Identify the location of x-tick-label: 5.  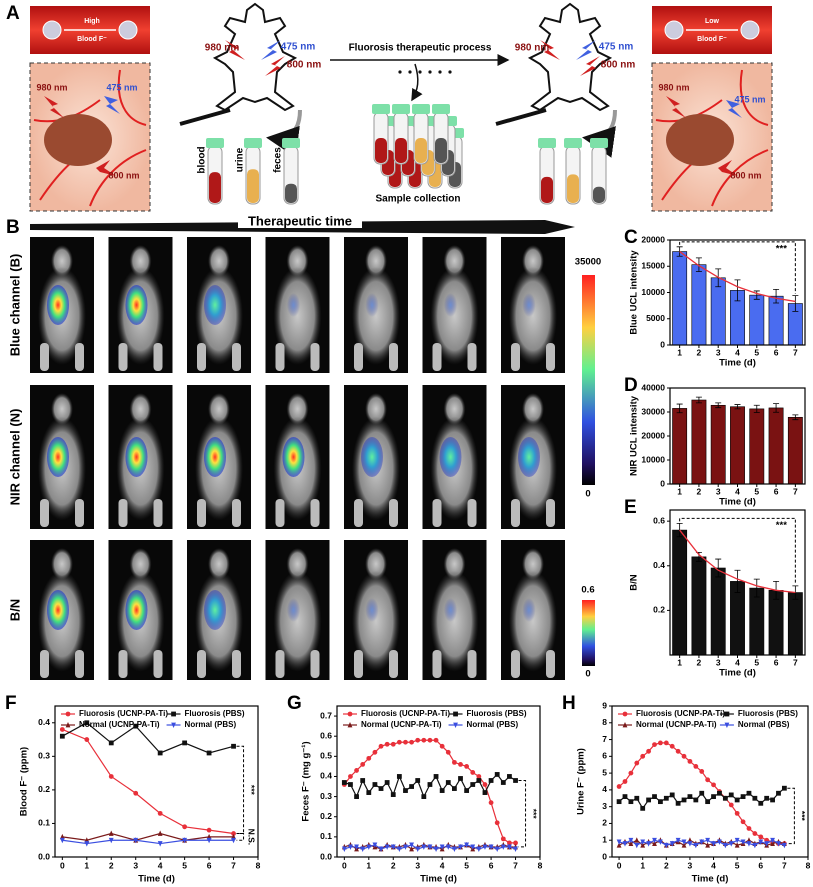
(737, 865).